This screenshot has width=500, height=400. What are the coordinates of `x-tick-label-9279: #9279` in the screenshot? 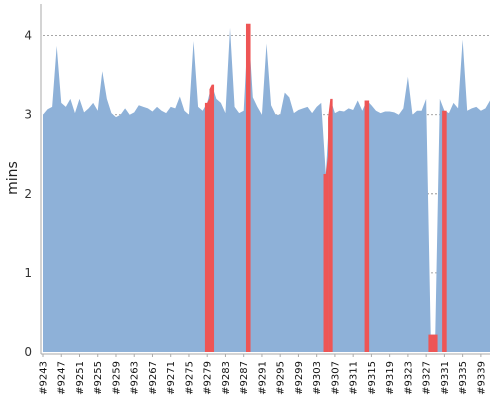 It's located at (208, 378).